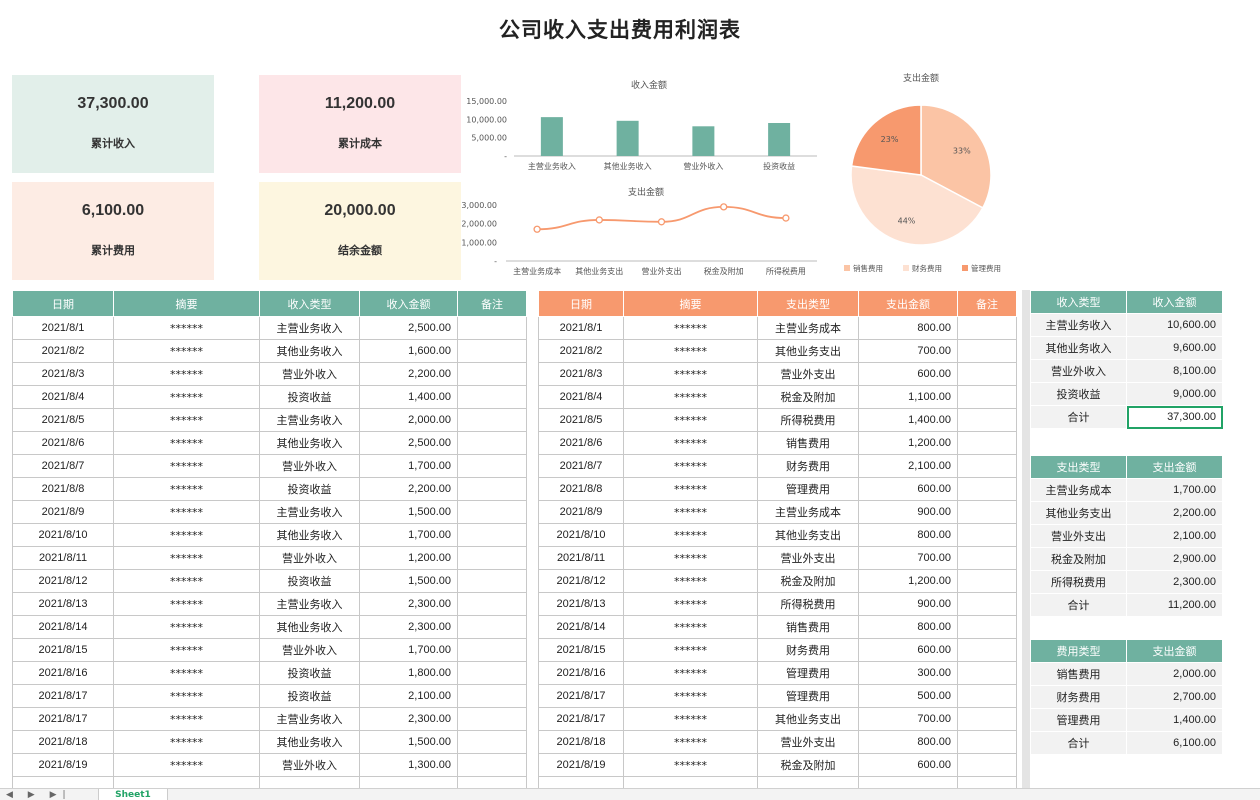  What do you see at coordinates (63, 420) in the screenshot?
I see `table-cell: 2021/8/5` at bounding box center [63, 420].